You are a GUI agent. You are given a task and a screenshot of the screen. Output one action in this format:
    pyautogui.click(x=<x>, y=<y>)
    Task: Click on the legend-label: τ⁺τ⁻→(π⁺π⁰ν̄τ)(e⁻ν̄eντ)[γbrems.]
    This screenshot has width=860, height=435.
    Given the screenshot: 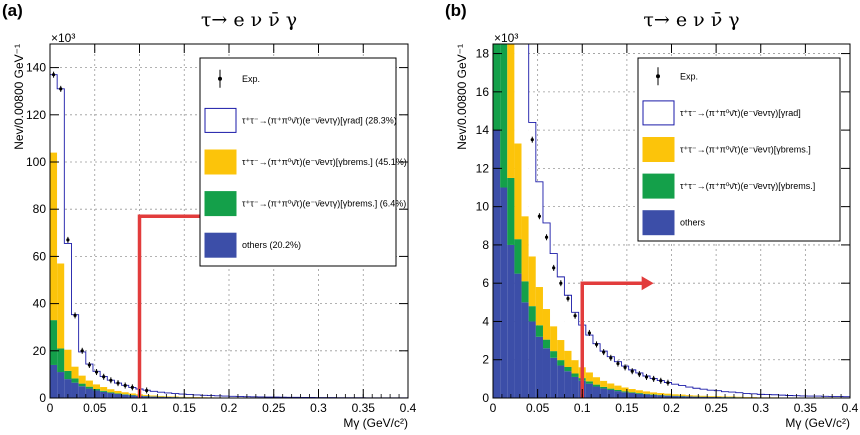 What is the action you would take?
    pyautogui.click(x=745, y=150)
    